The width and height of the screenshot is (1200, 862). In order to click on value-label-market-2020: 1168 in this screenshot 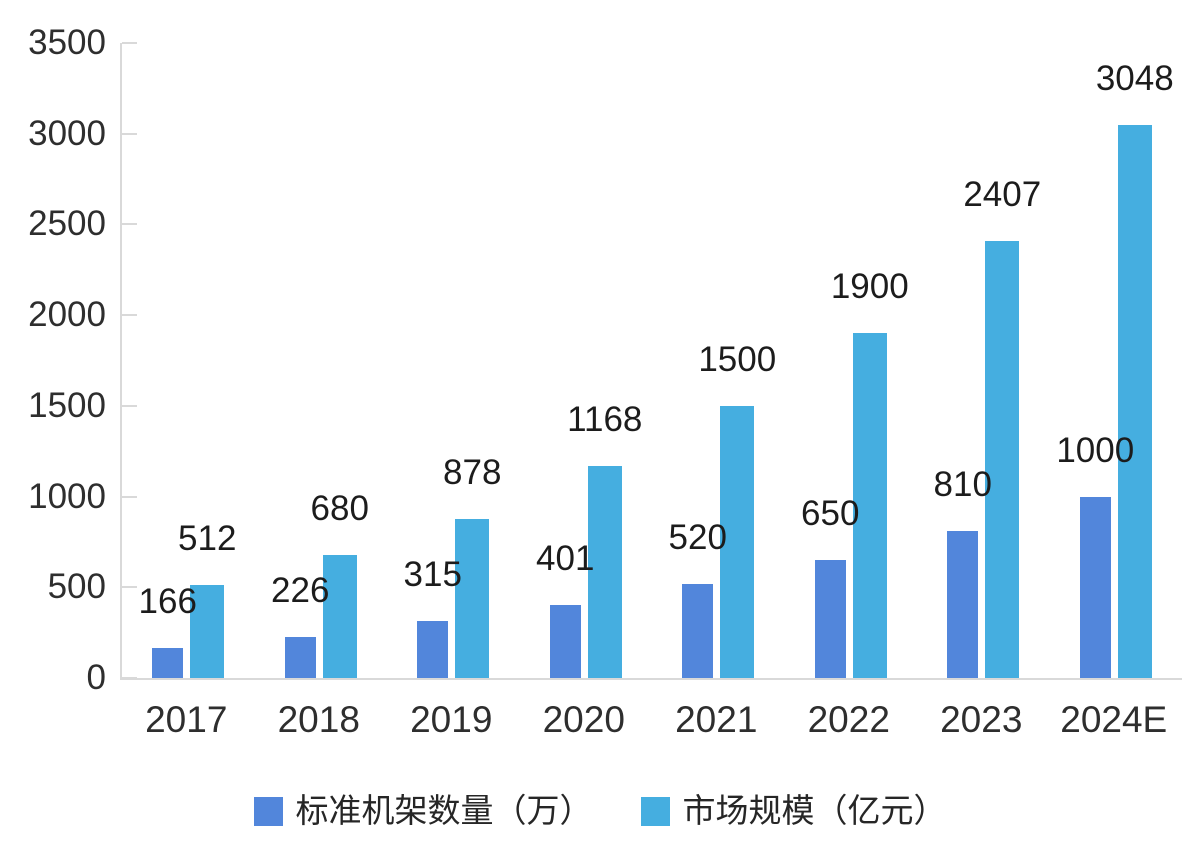, I will do `click(605, 420)`.